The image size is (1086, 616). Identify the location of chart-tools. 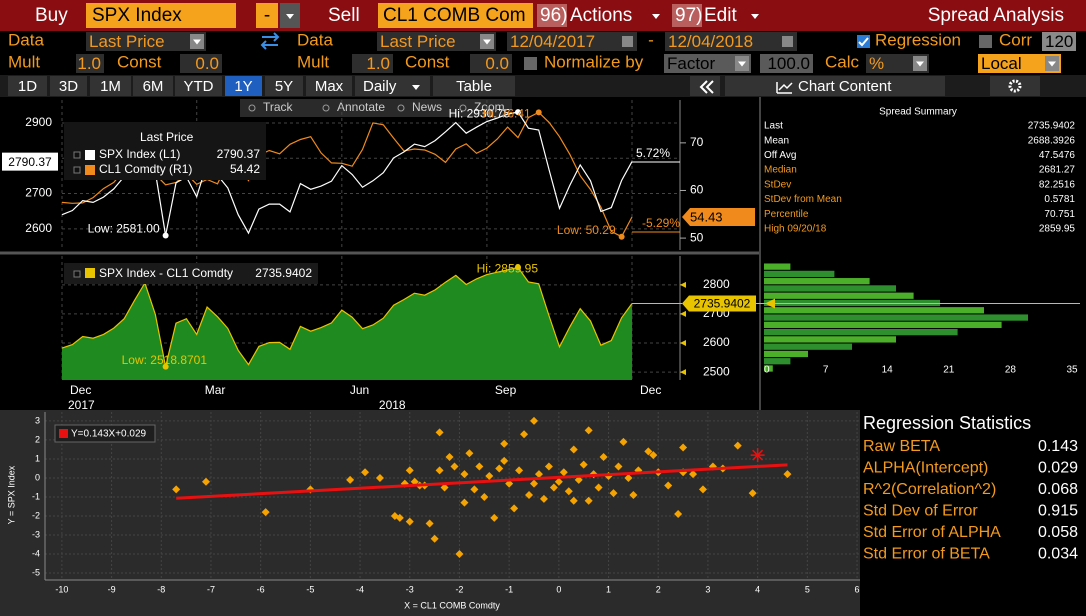
(376, 108).